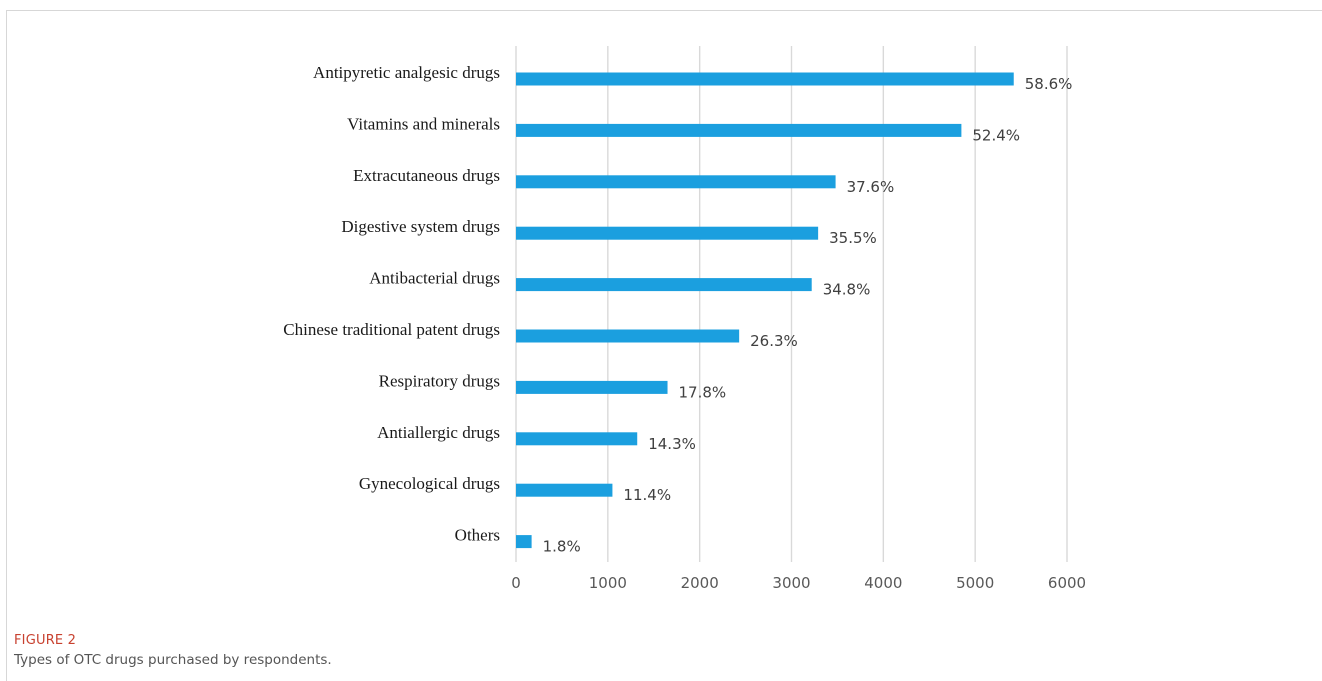  Describe the element at coordinates (608, 583) in the screenshot. I see `x-tick-label: 1000` at that location.